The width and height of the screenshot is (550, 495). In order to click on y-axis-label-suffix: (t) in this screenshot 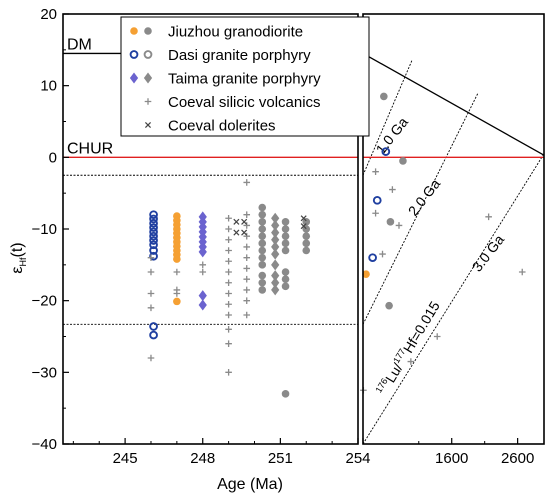, I will do `click(17, 249)`.